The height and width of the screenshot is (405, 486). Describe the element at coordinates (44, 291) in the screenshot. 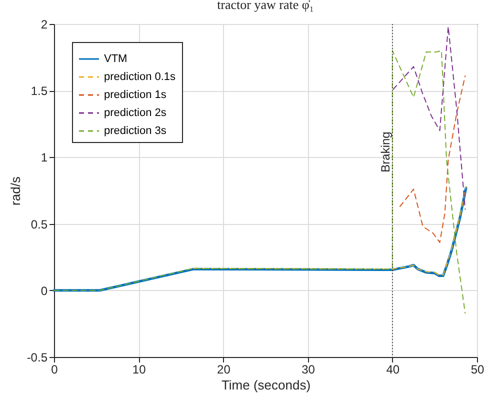

I see `y-tick-label: 0` at that location.